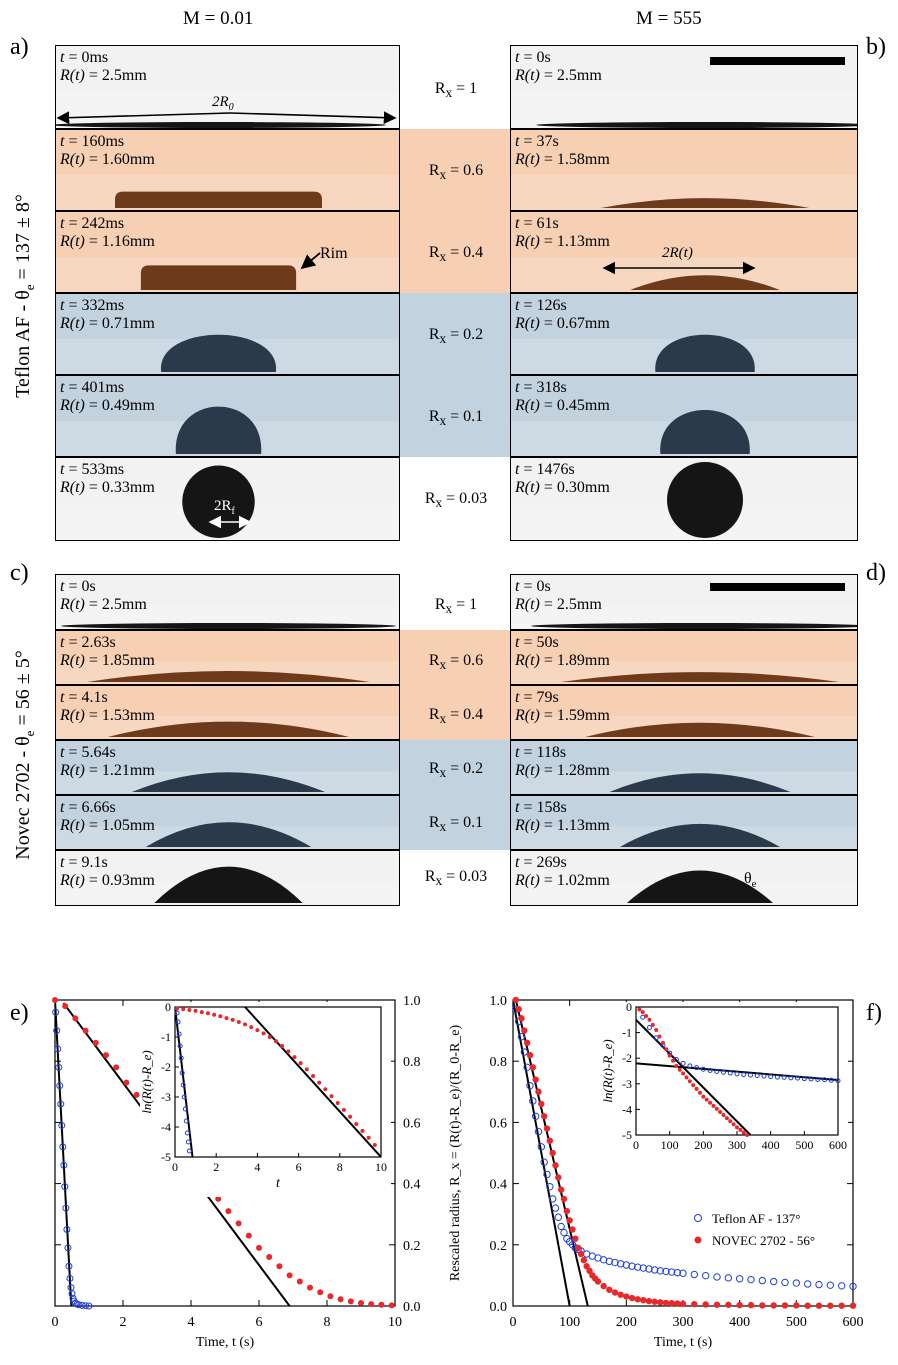  I want to click on frame-caption: t = 9.1s R(t) = 0.93mm, so click(107, 872).